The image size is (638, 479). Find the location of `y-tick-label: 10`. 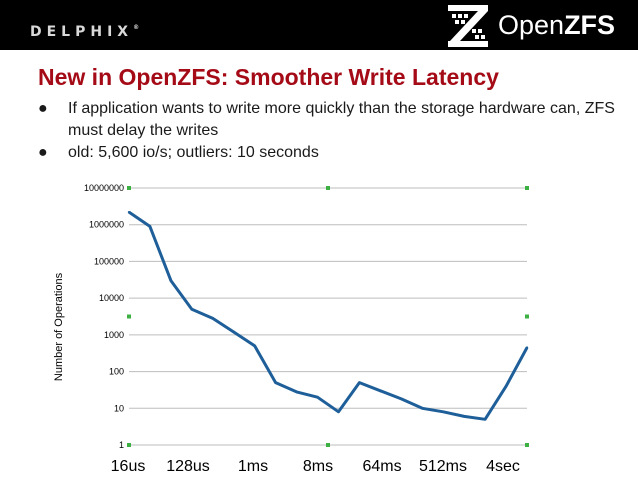

y-tick-label: 10 is located at coordinates (119, 408).